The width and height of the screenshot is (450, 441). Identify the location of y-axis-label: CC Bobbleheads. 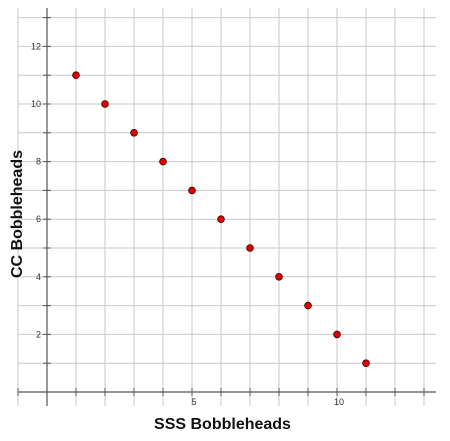
(17, 214).